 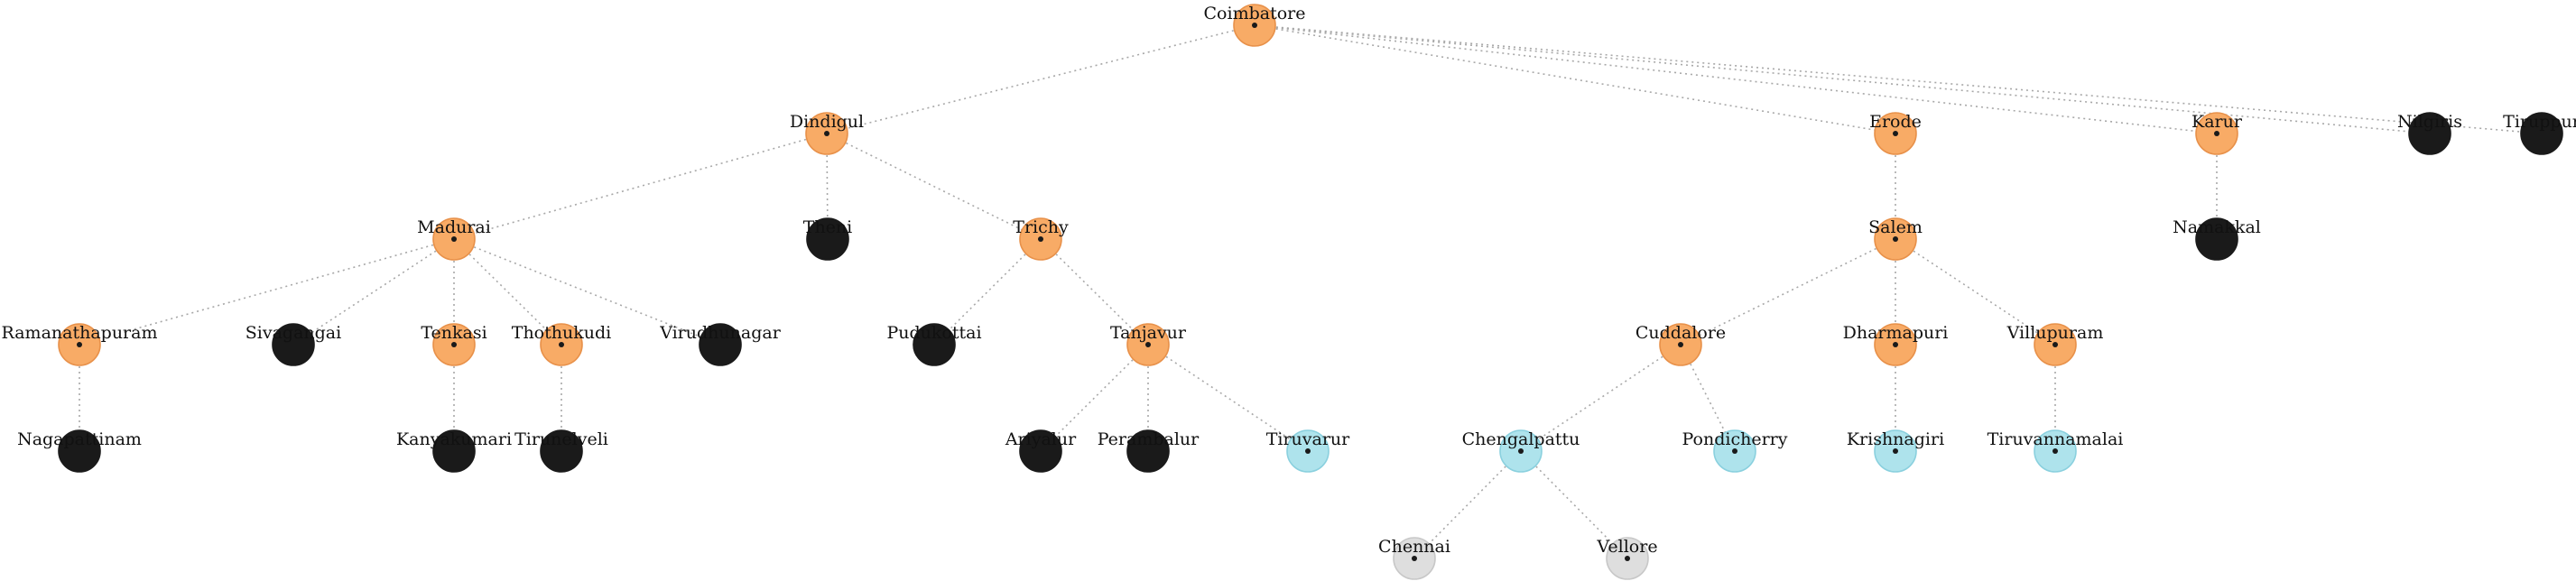 What do you see at coordinates (1308, 439) in the screenshot?
I see `node-label-tiruvarur: Tiruvarur` at bounding box center [1308, 439].